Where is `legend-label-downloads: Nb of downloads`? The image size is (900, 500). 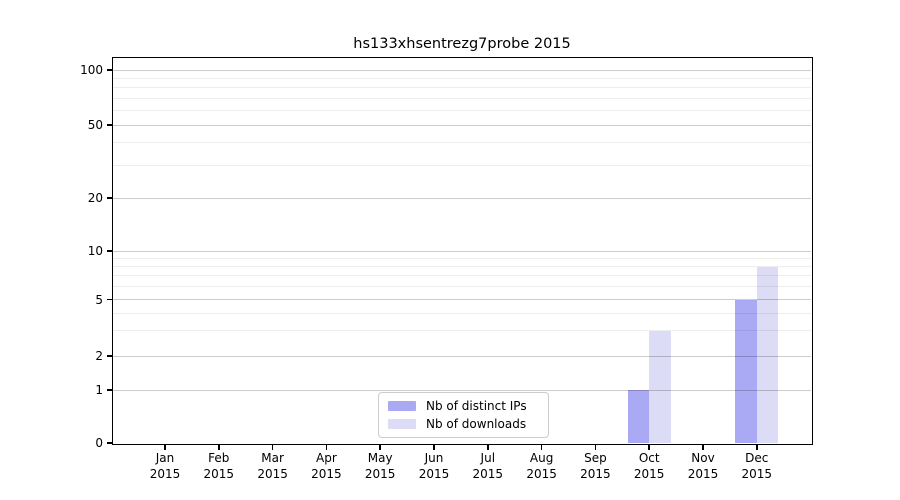
legend-label-downloads: Nb of downloads is located at coordinates (476, 423).